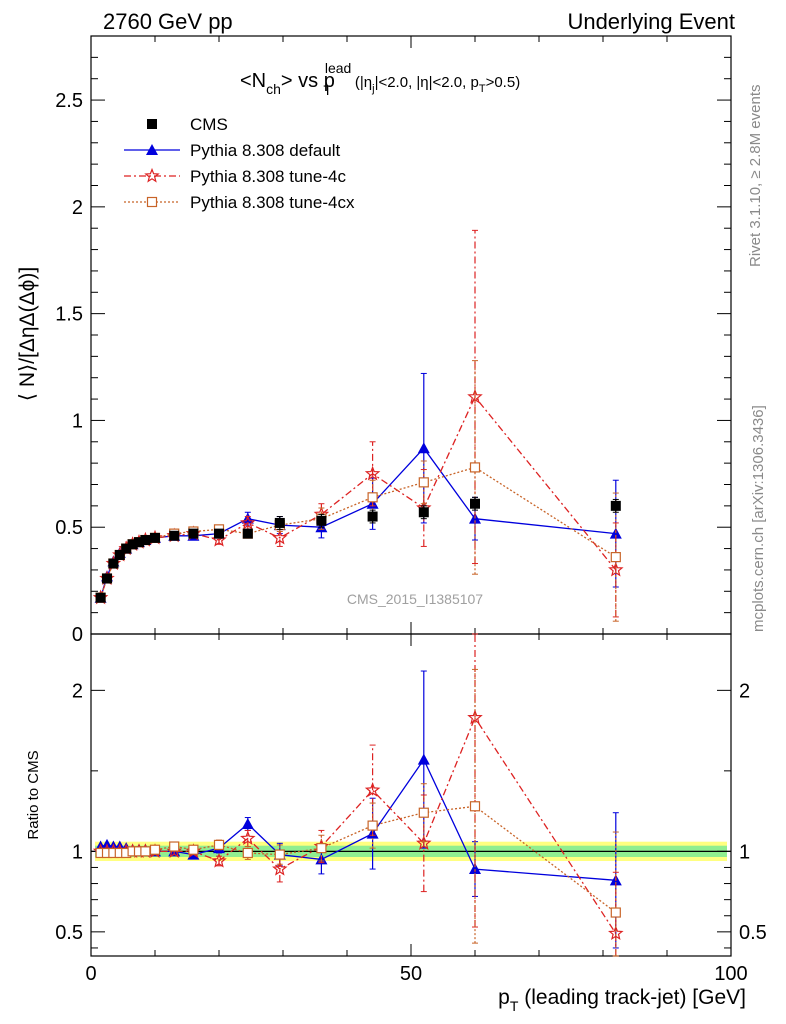 Image resolution: width=786 pixels, height=1024 pixels. I want to click on x-tick-label: 100, so click(730, 974).